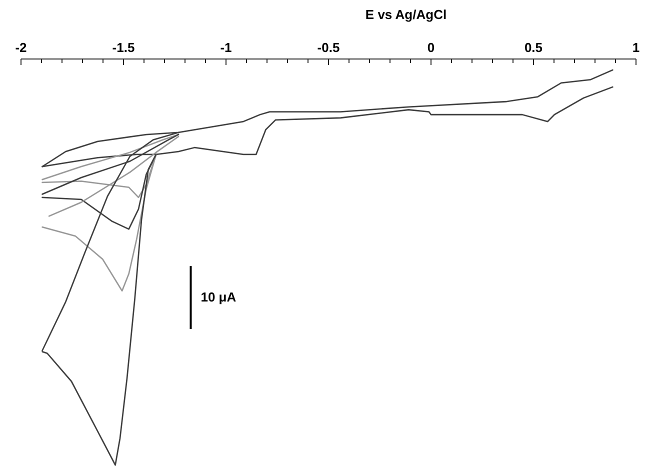  What do you see at coordinates (123, 47) in the screenshot?
I see `x-tick-label: -1.5` at bounding box center [123, 47].